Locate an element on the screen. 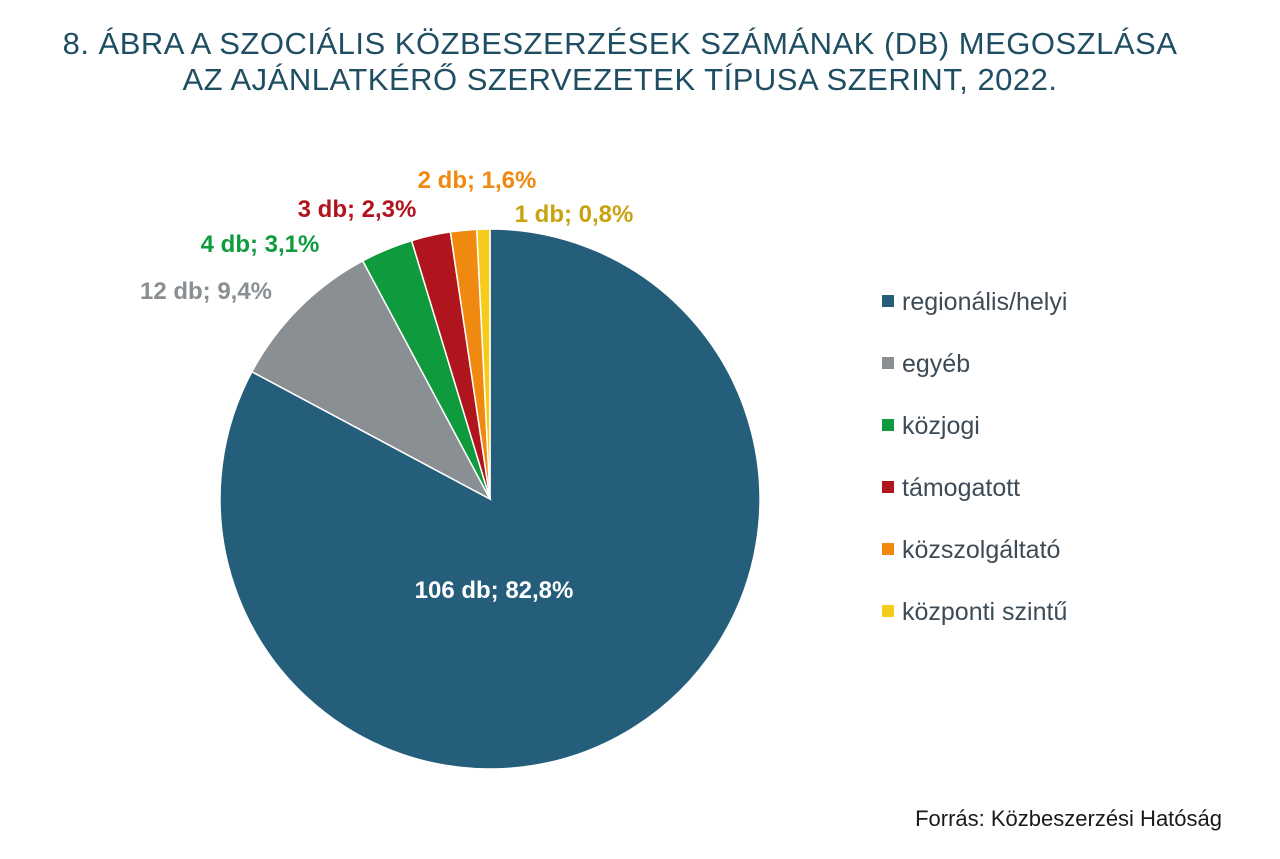  data-label-4: 3 db; 2,3% is located at coordinates (357, 209).